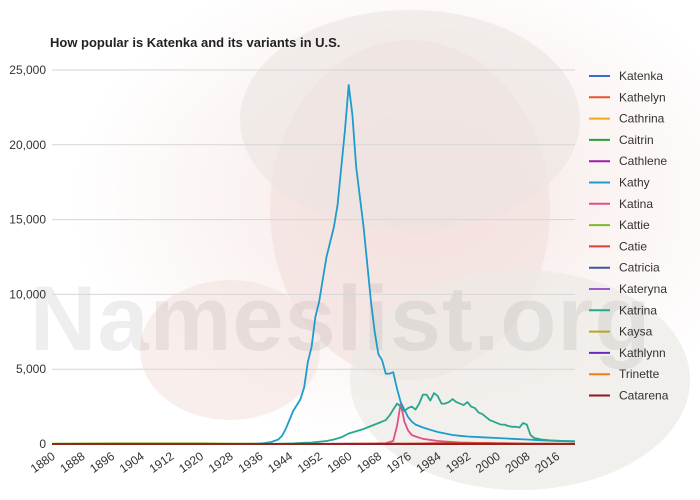  What do you see at coordinates (642, 353) in the screenshot?
I see `legend-label: Kathlynn` at bounding box center [642, 353].